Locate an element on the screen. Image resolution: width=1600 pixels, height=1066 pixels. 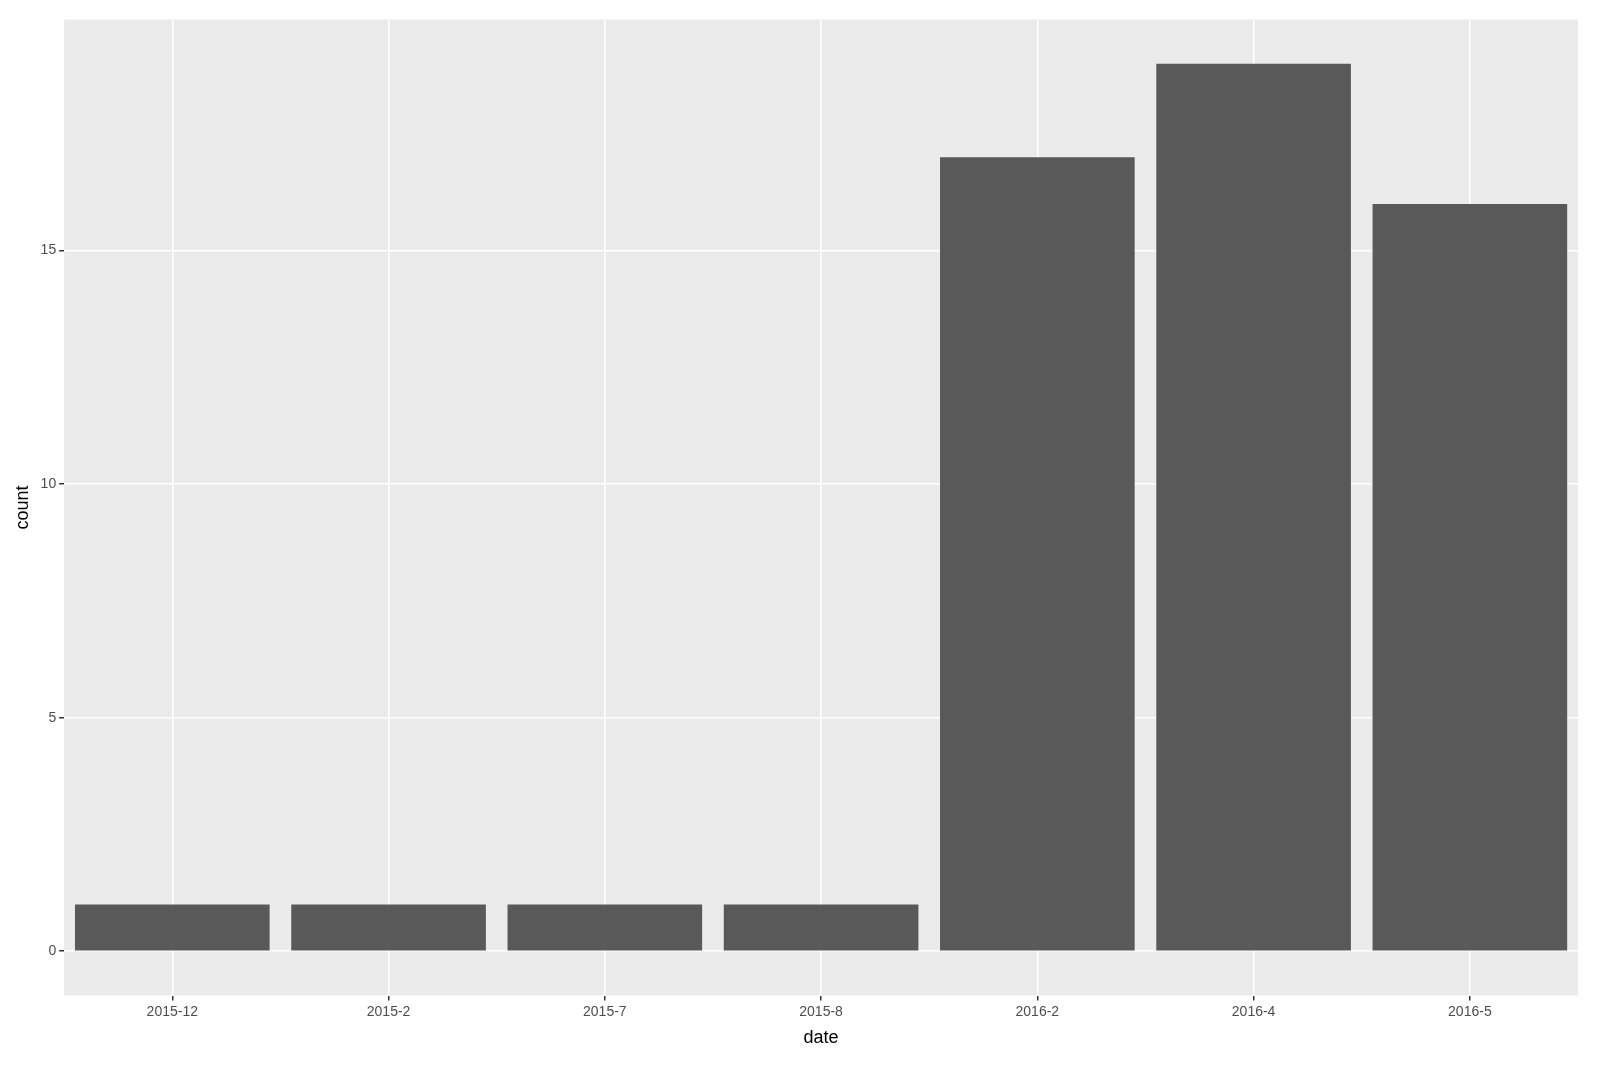
x-tick-label: 2015-12 is located at coordinates (172, 1010).